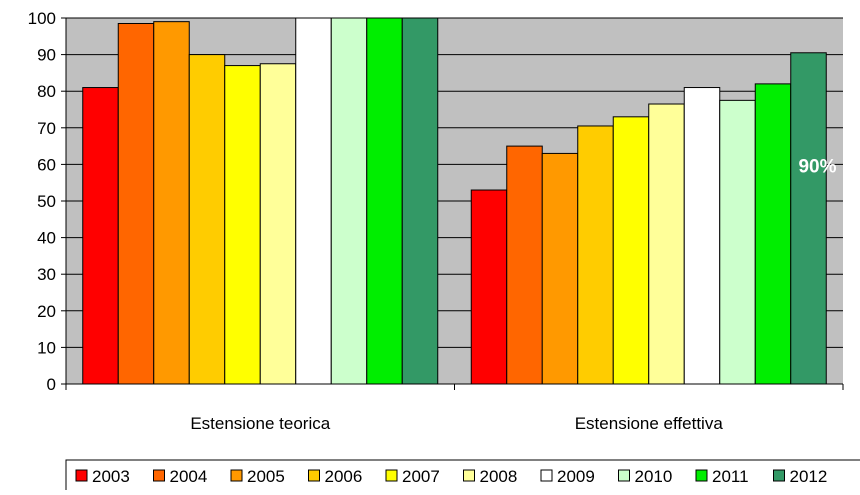 The height and width of the screenshot is (495, 860). Describe the element at coordinates (314, 475) in the screenshot. I see `legend-swatch-2006` at that location.